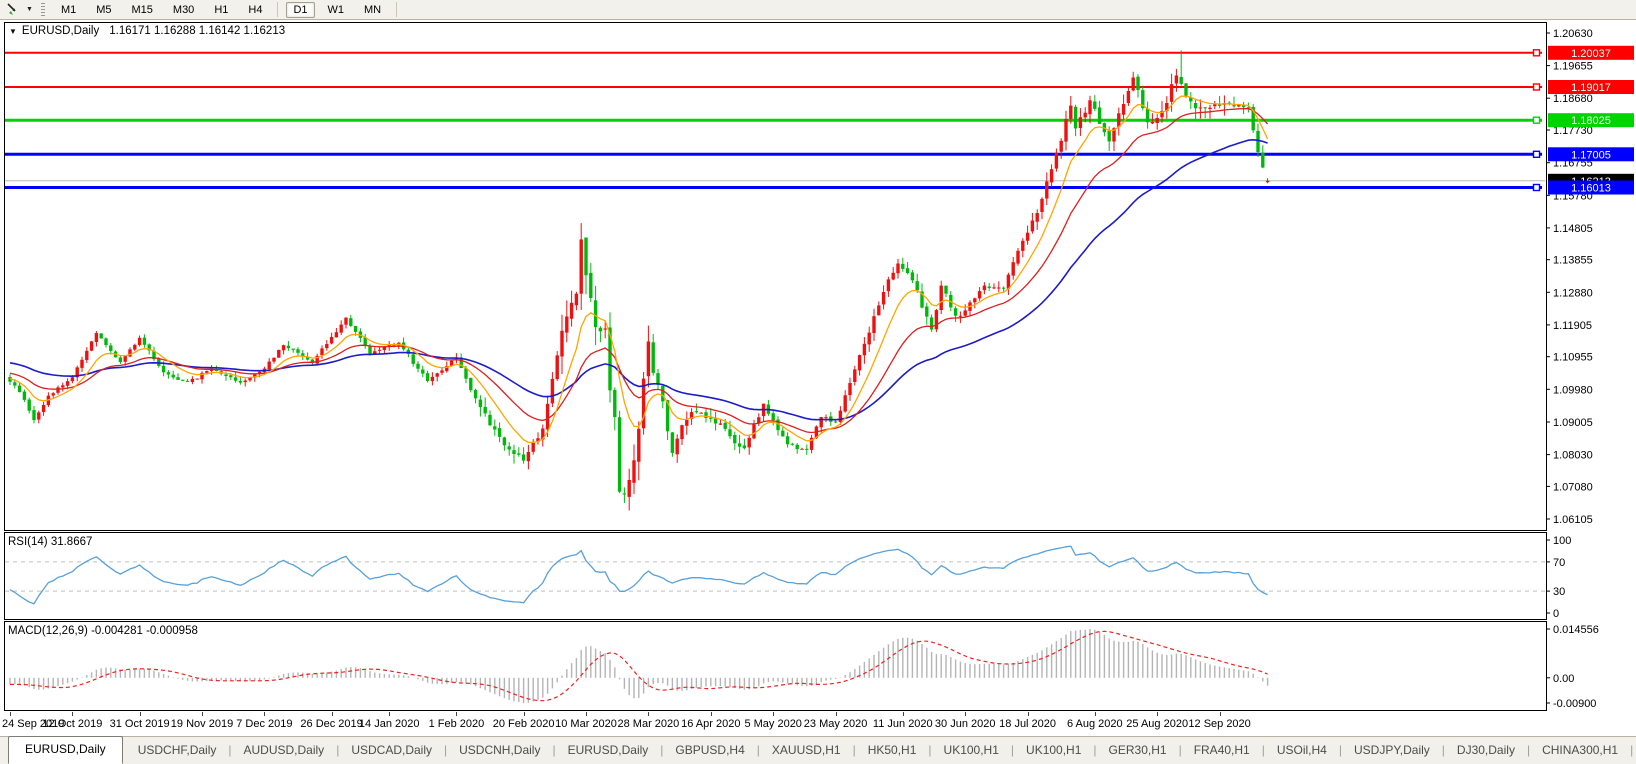 The height and width of the screenshot is (764, 1636). What do you see at coordinates (1301, 750) in the screenshot?
I see `chart-tab-usoil-h4: USOil,H4` at bounding box center [1301, 750].